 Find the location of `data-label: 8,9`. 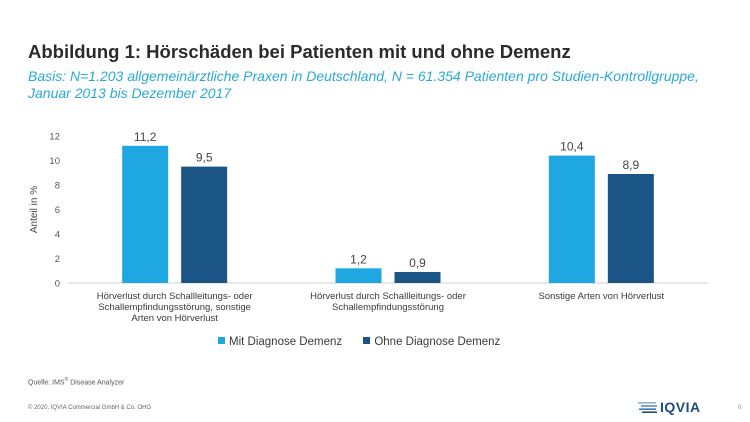

data-label: 8,9 is located at coordinates (630, 165).